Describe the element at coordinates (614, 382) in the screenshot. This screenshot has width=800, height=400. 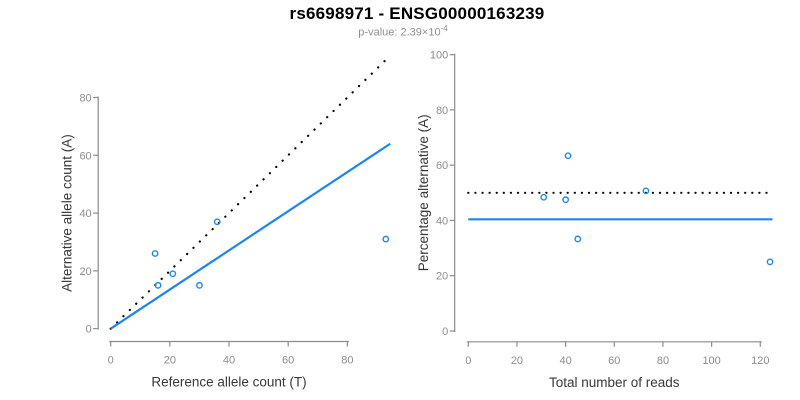
I see `x-axis-title: Total number of reads` at that location.